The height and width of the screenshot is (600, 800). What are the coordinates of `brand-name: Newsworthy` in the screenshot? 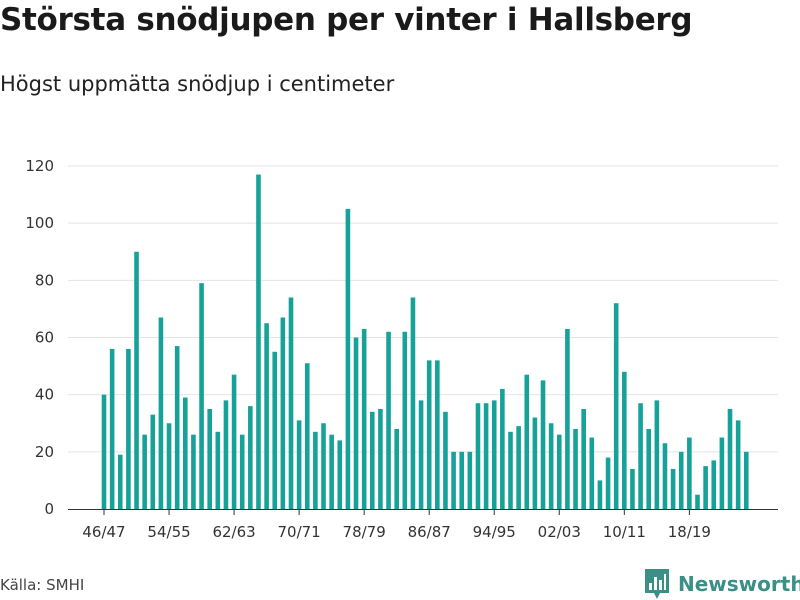 It's located at (739, 584).